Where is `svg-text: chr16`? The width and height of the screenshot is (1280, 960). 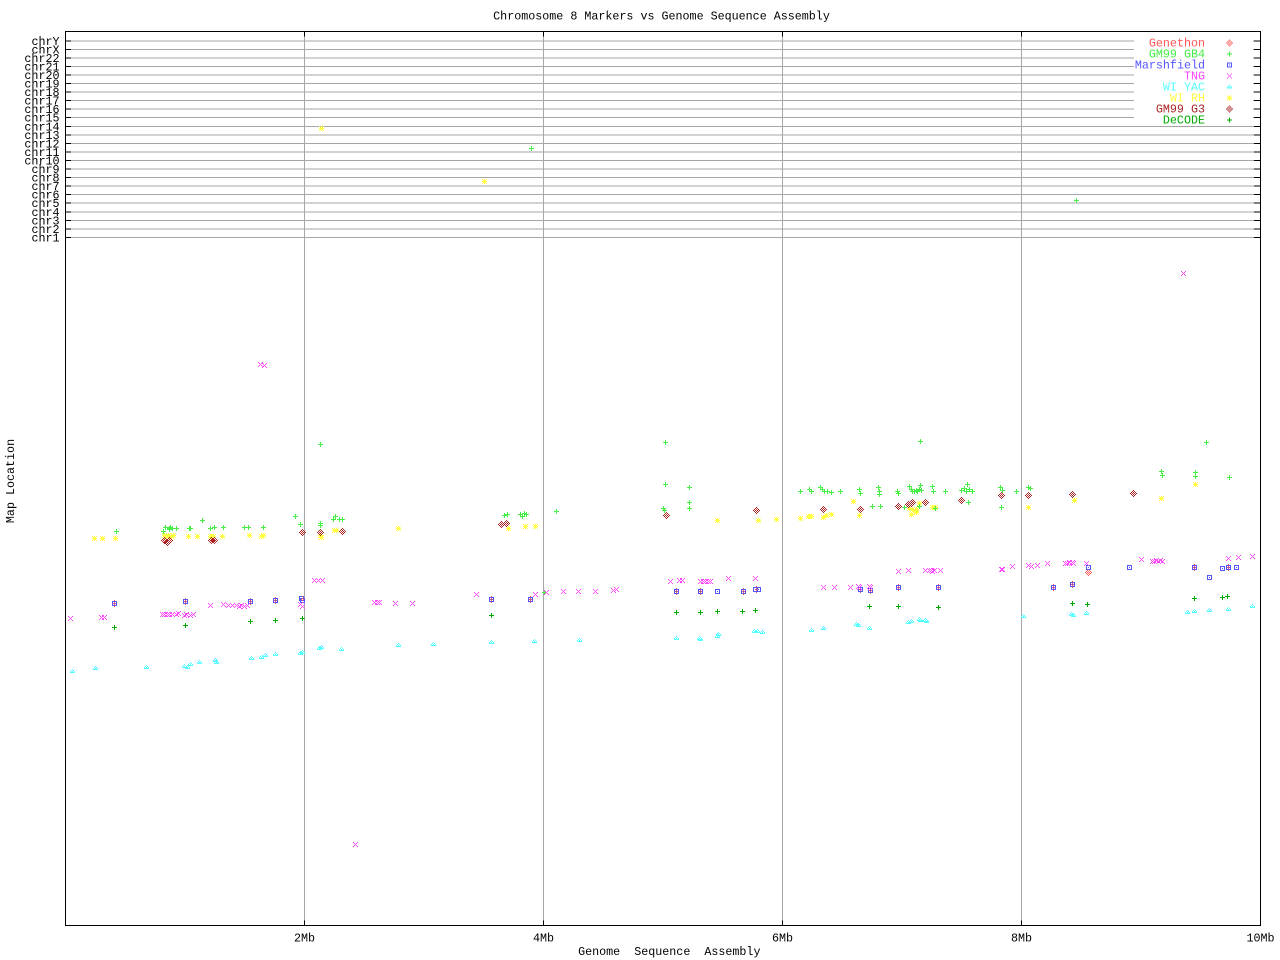
svg-text: chr16 is located at coordinates (41, 110).